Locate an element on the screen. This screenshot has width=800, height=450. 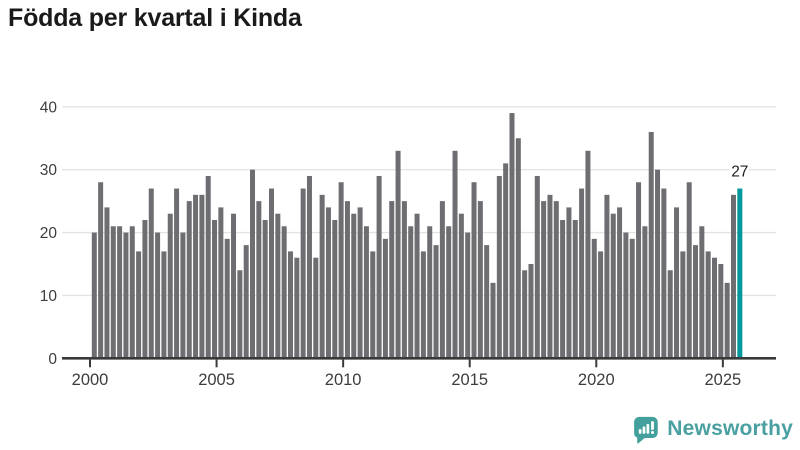
y-axis-label: 40 is located at coordinates (49, 107).